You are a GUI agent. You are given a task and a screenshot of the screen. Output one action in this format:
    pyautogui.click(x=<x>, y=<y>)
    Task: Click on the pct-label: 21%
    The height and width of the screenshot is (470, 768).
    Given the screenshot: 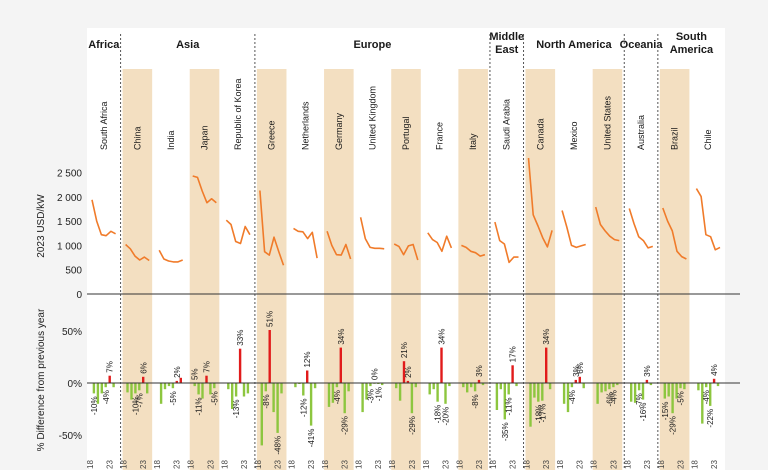 What is the action you would take?
    pyautogui.click(x=404, y=350)
    